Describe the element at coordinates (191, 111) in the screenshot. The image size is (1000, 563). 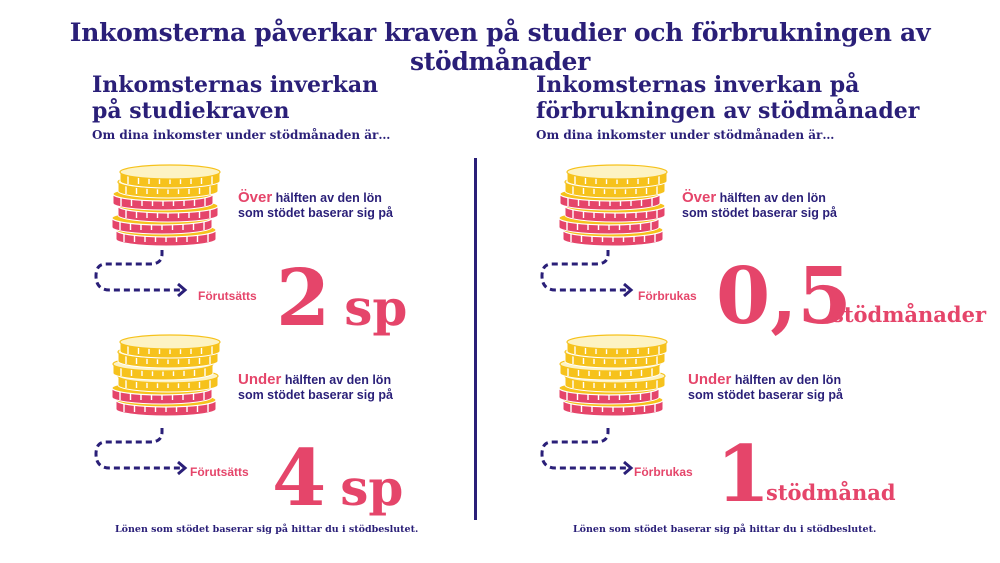
I see `left-heading-line2: på studiekraven` at that location.